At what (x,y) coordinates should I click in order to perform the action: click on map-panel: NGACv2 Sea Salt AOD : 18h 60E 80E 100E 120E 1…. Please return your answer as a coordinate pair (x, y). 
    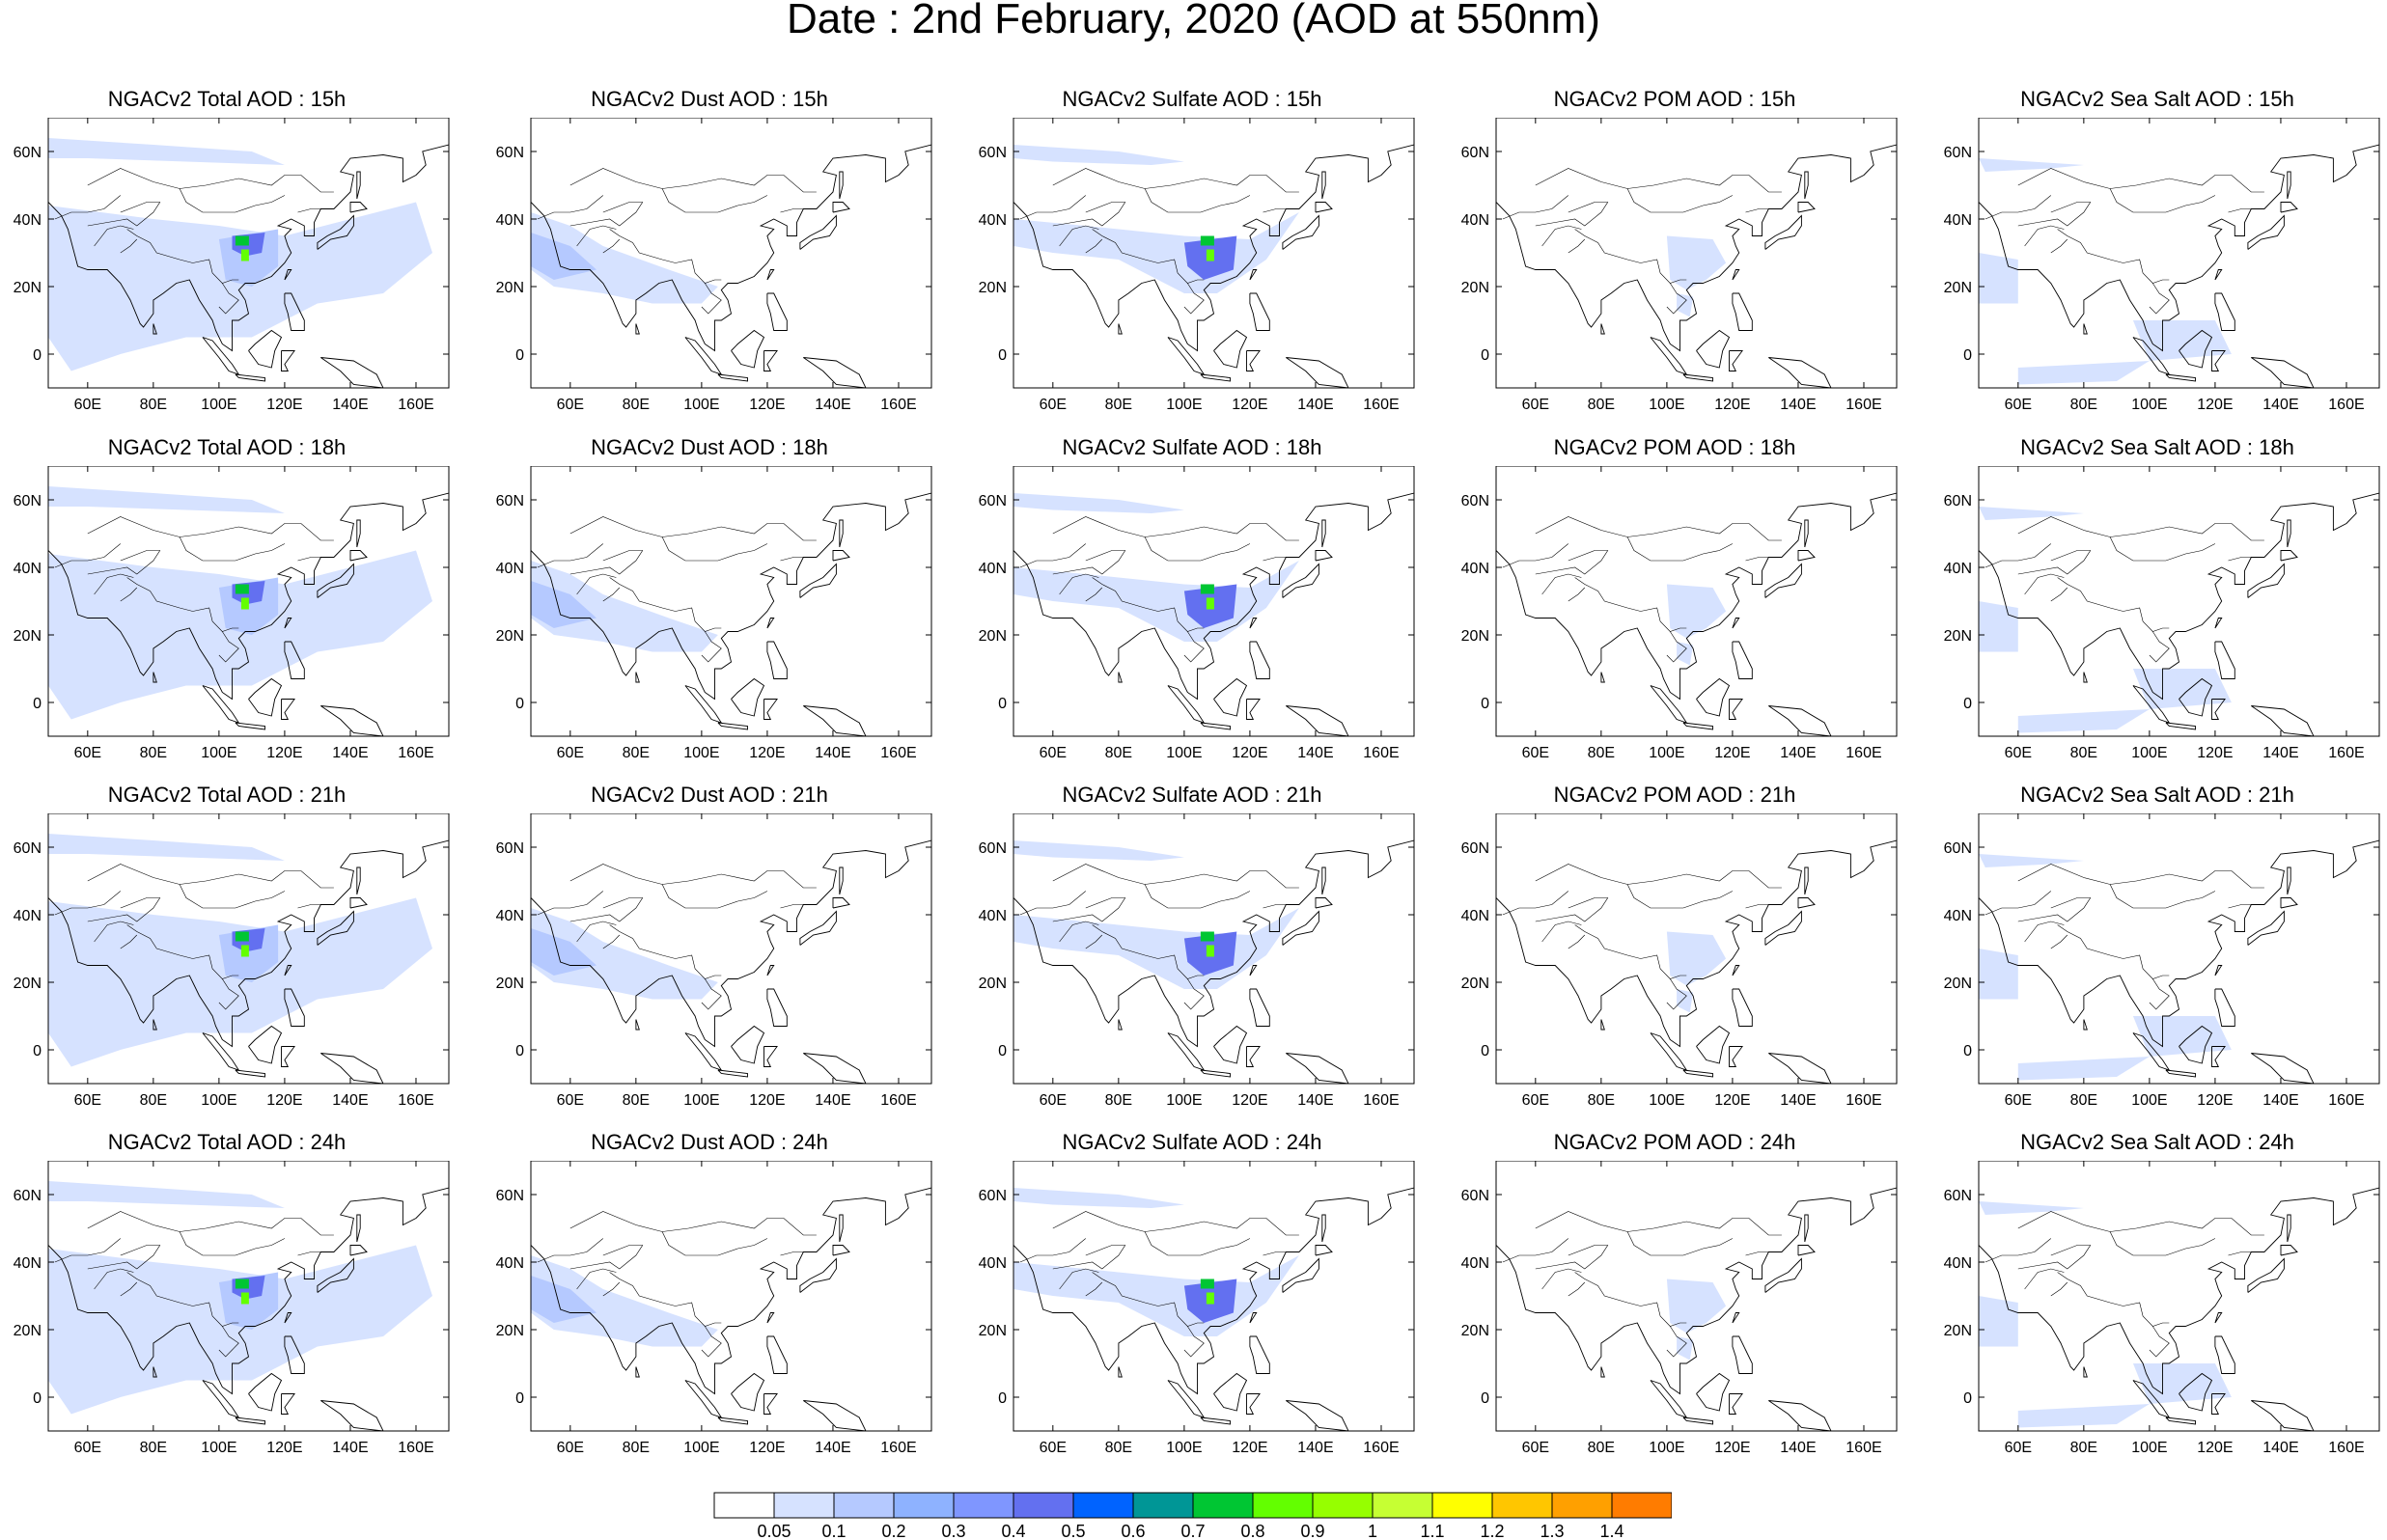
    Looking at the image, I should click on (2157, 604).